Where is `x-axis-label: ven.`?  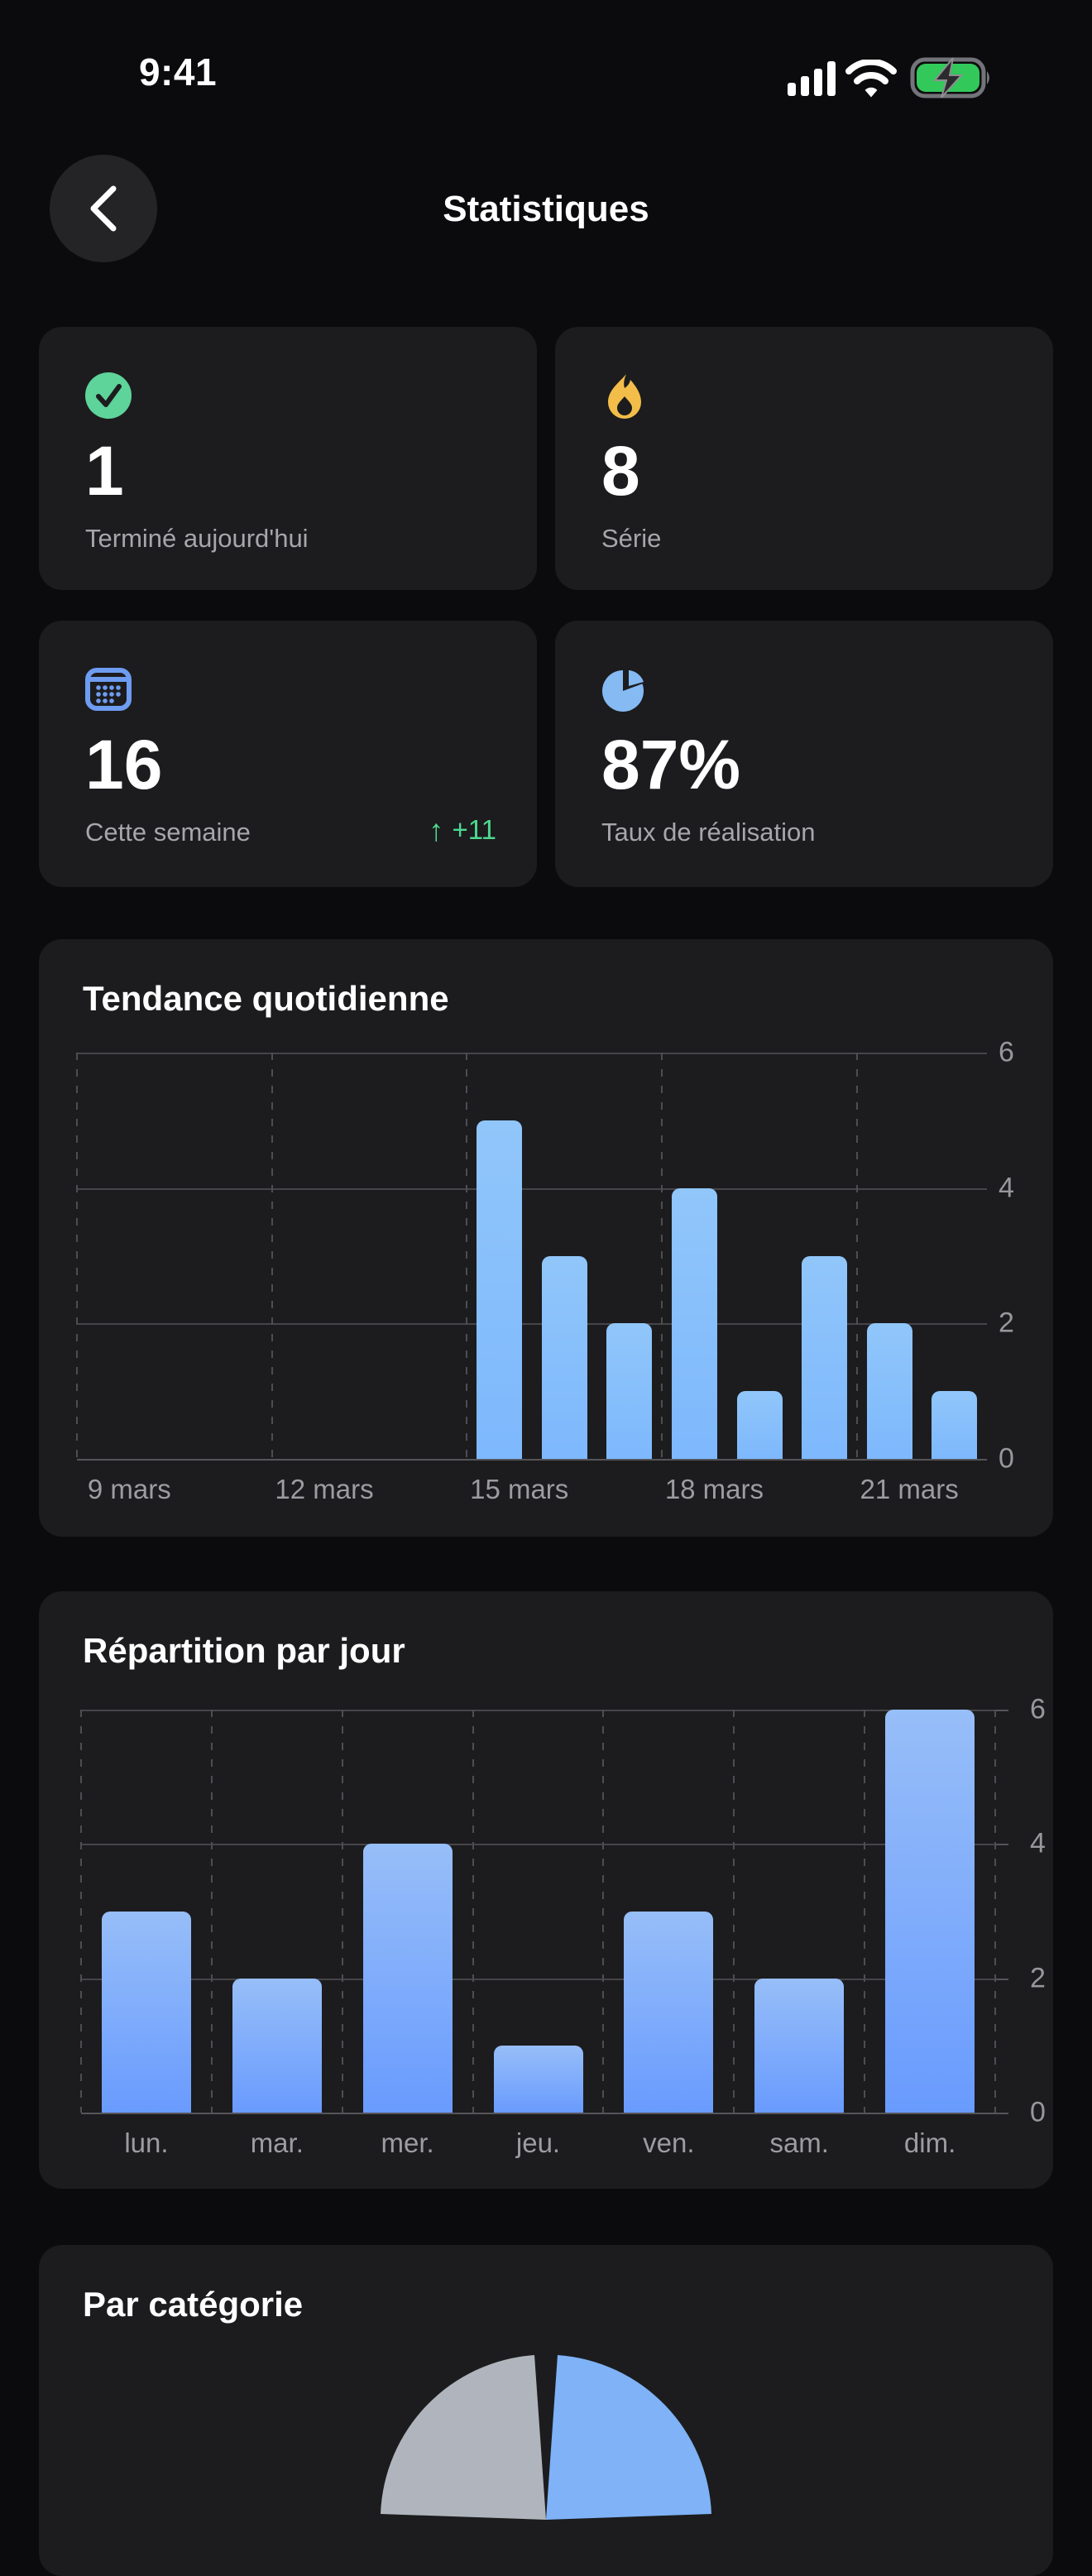 x-axis-label: ven. is located at coordinates (669, 2143).